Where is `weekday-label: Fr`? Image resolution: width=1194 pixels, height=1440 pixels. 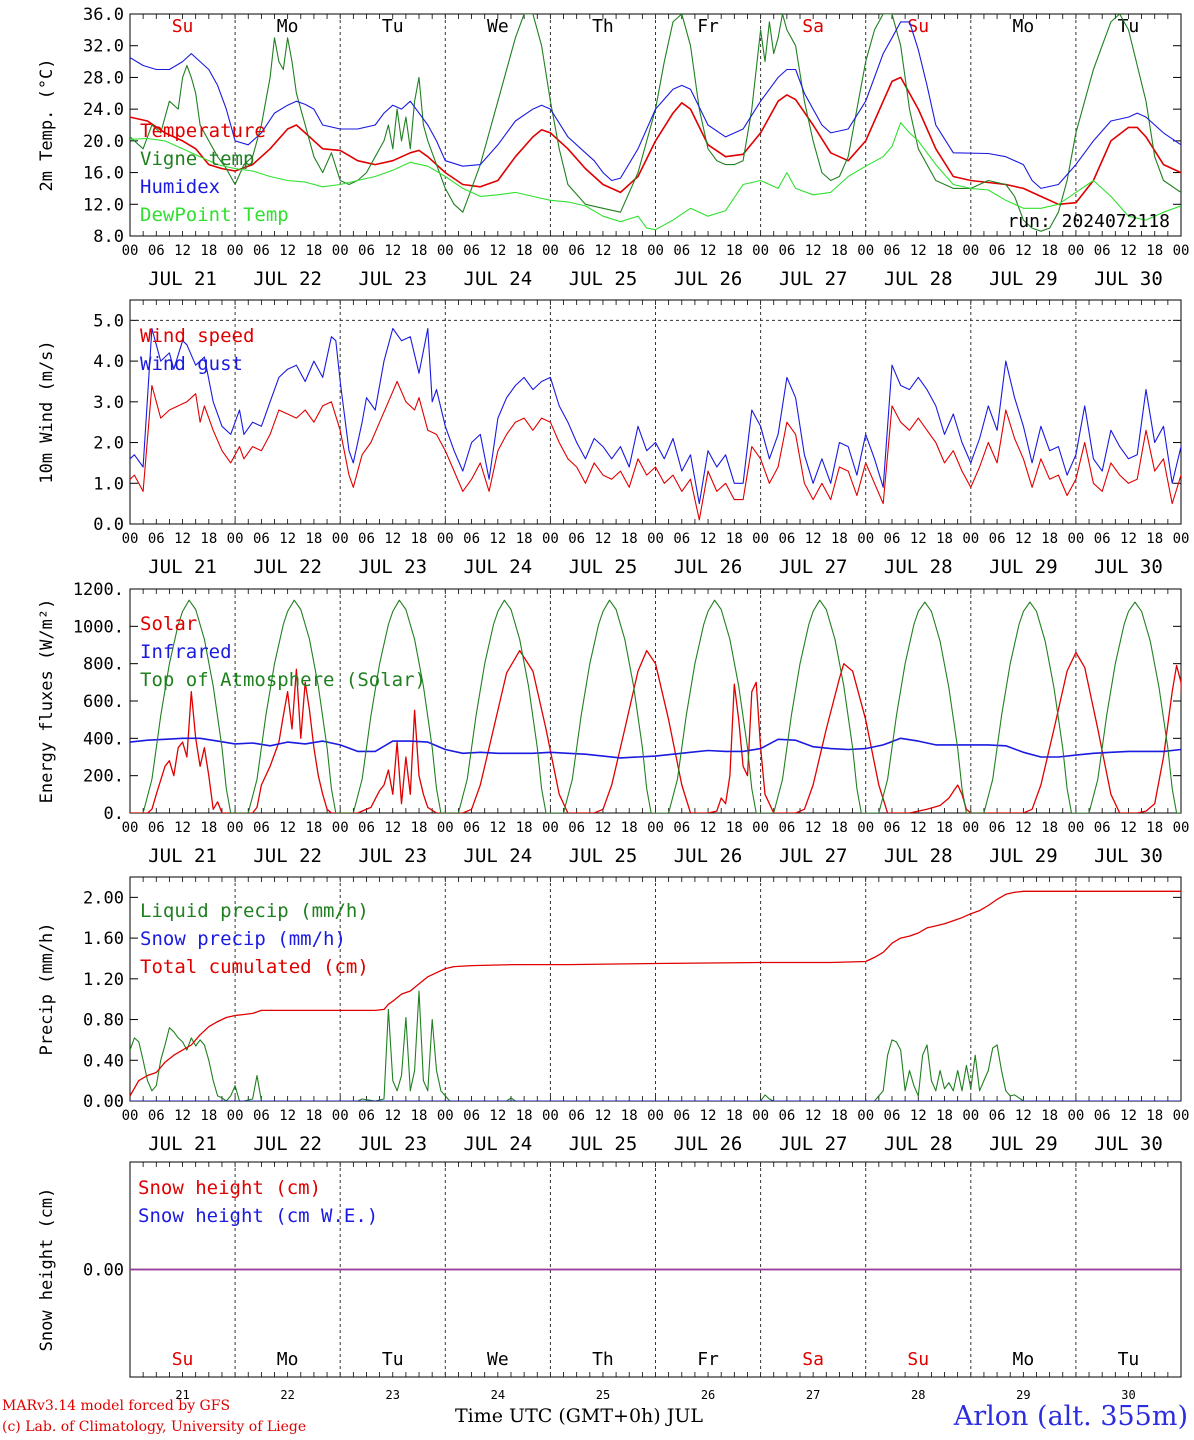 weekday-label: Fr is located at coordinates (708, 26).